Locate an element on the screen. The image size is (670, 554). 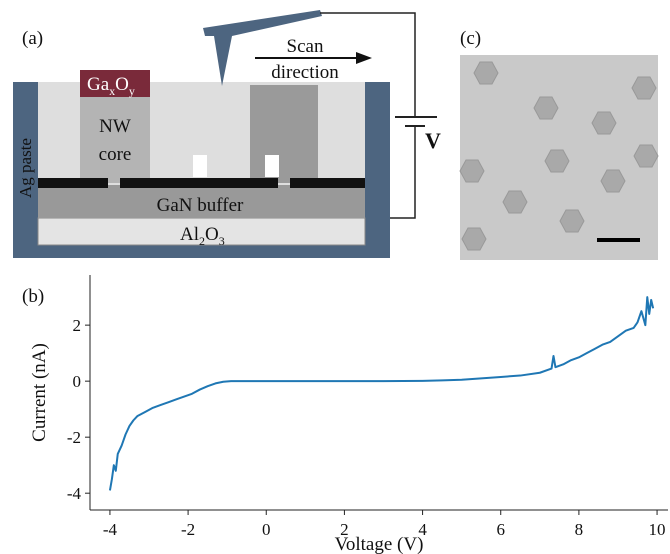
label: Ag paste is located at coordinates (25, 168).